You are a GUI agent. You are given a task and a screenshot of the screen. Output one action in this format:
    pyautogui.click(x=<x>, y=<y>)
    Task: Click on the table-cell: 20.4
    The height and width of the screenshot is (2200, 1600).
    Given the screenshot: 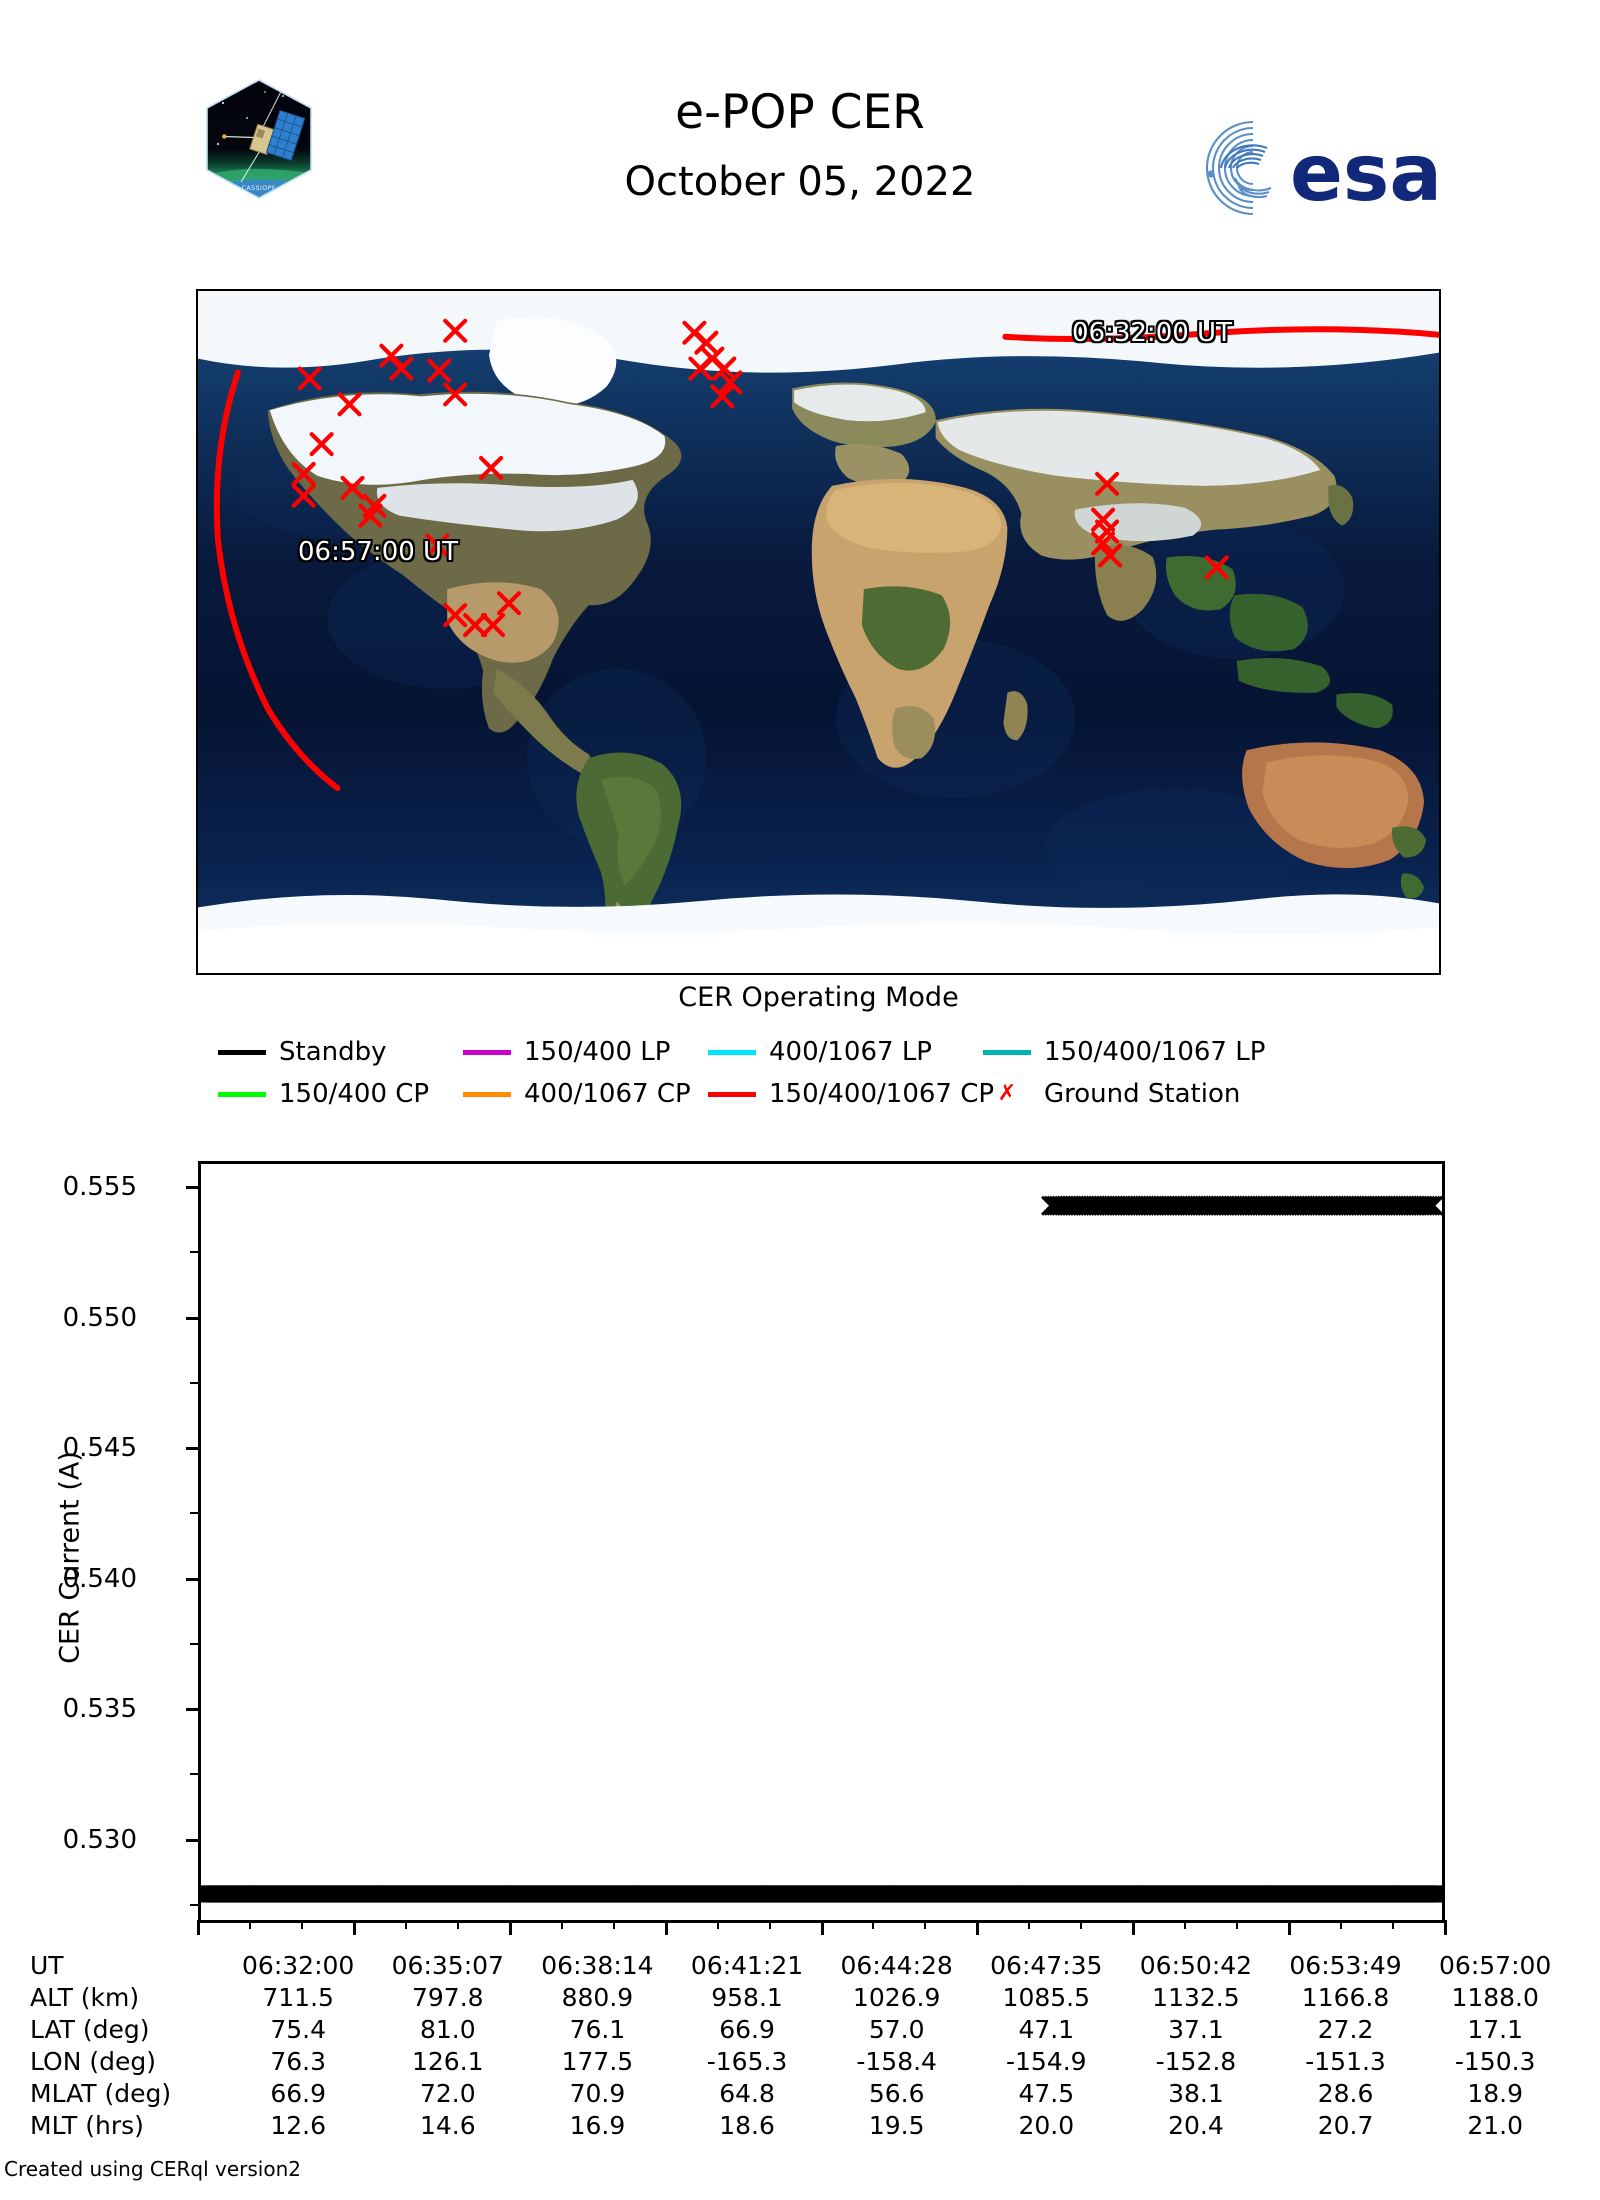 What is the action you would take?
    pyautogui.click(x=1196, y=2125)
    